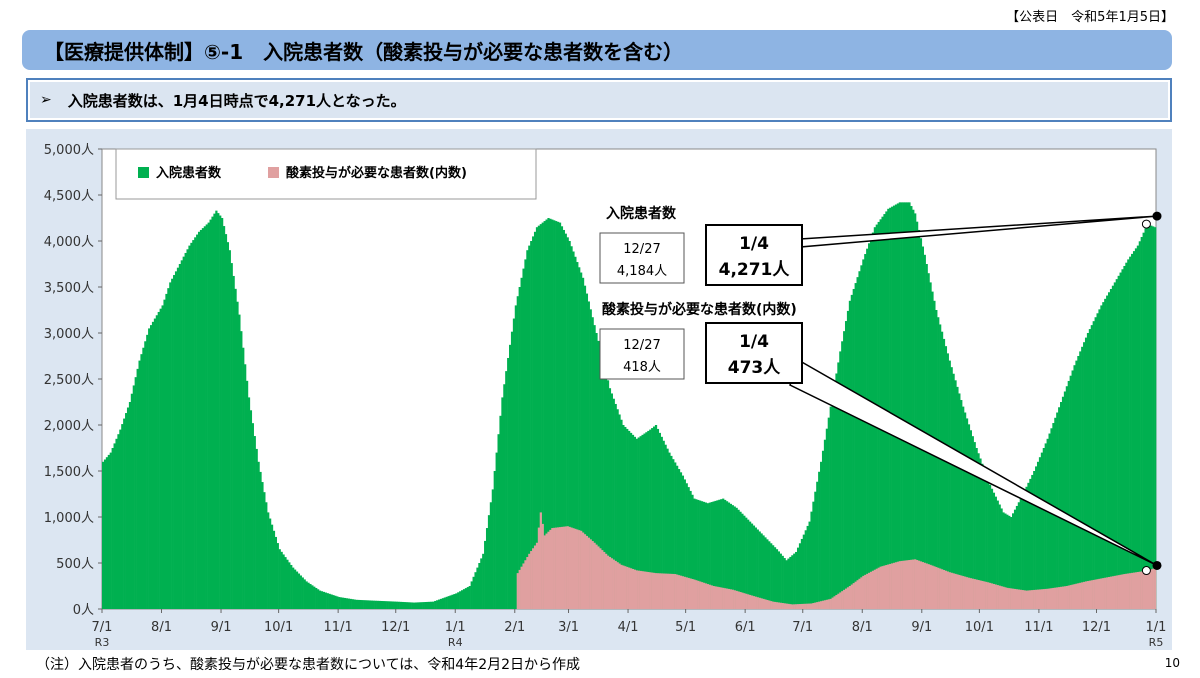 The height and width of the screenshot is (678, 1200). I want to click on x-era-label: R3, so click(102, 642).